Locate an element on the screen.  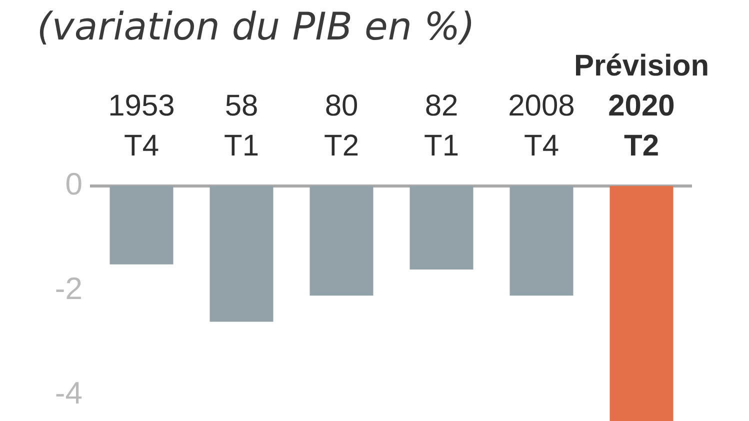
x-tick-label: 2008 T4 is located at coordinates (541, 125).